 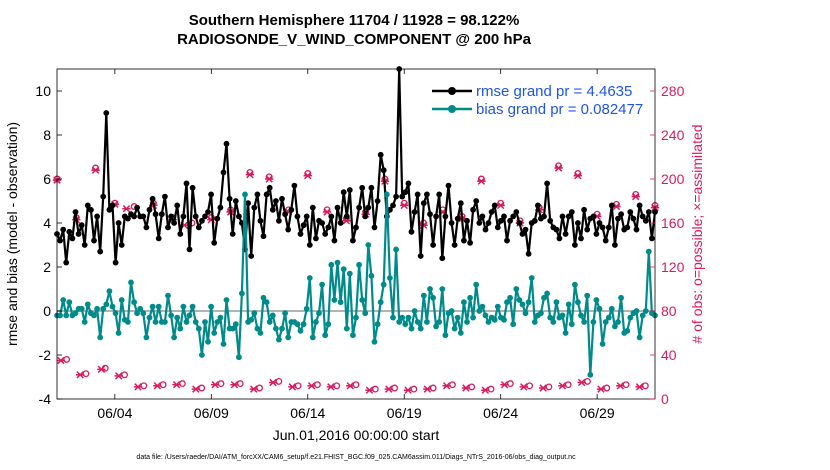 I want to click on y2-tick-label: 0, so click(x=665, y=399).